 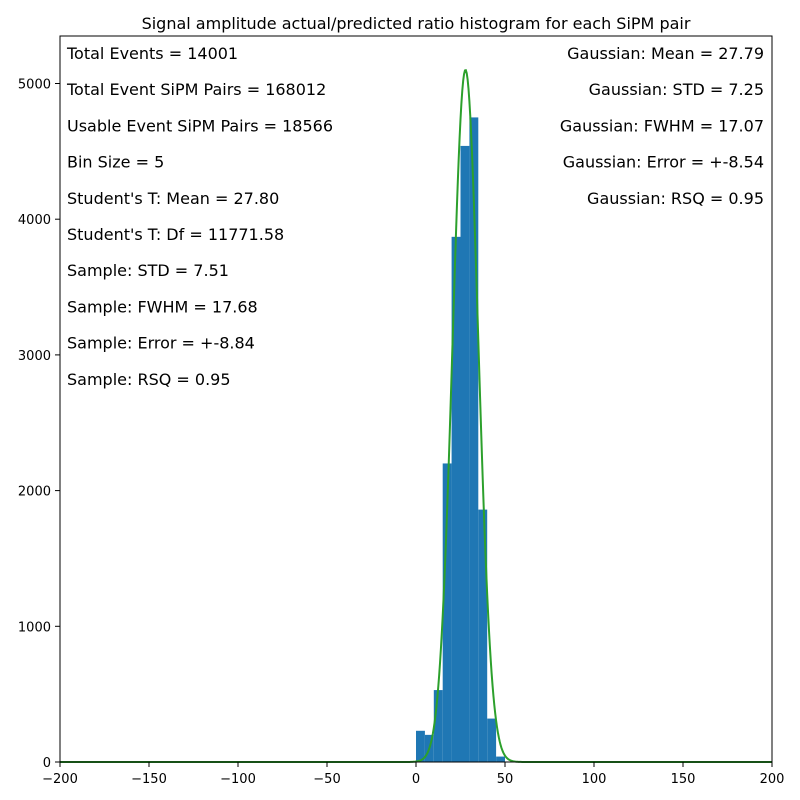 I want to click on annotation-left-8: Sample: Error = +-8.84, so click(x=161, y=343).